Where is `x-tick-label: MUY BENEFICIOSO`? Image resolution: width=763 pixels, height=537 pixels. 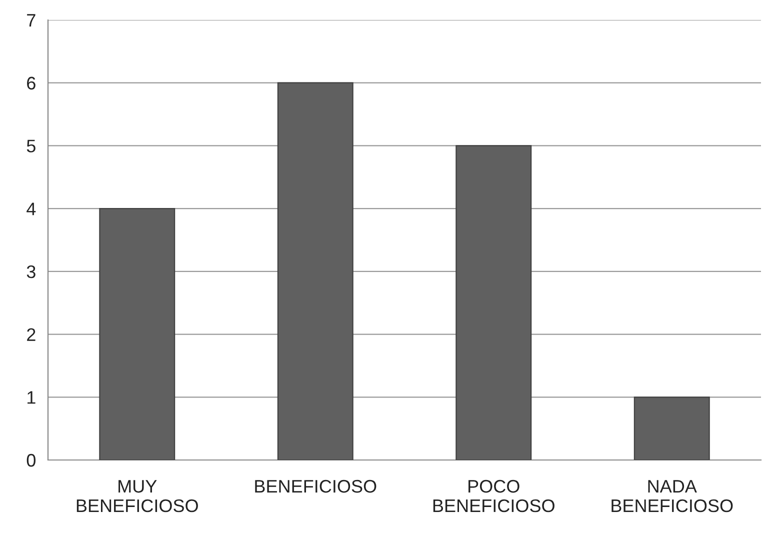 x-tick-label: MUY BENEFICIOSO is located at coordinates (137, 496).